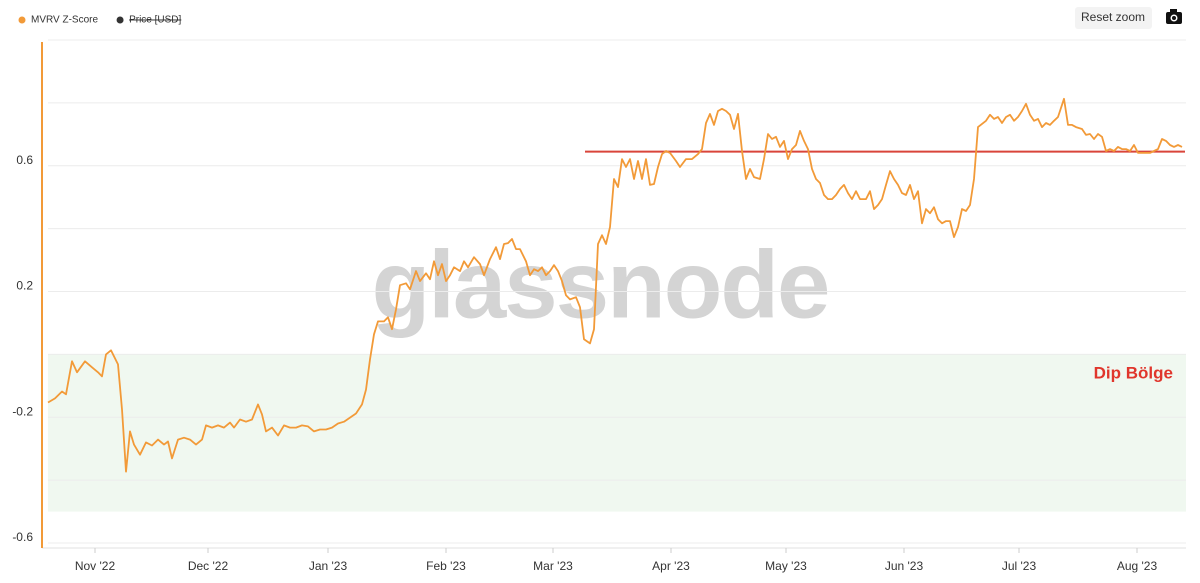 The height and width of the screenshot is (583, 1200). Describe the element at coordinates (1137, 566) in the screenshot. I see `x-tick-label: Aug '23` at that location.